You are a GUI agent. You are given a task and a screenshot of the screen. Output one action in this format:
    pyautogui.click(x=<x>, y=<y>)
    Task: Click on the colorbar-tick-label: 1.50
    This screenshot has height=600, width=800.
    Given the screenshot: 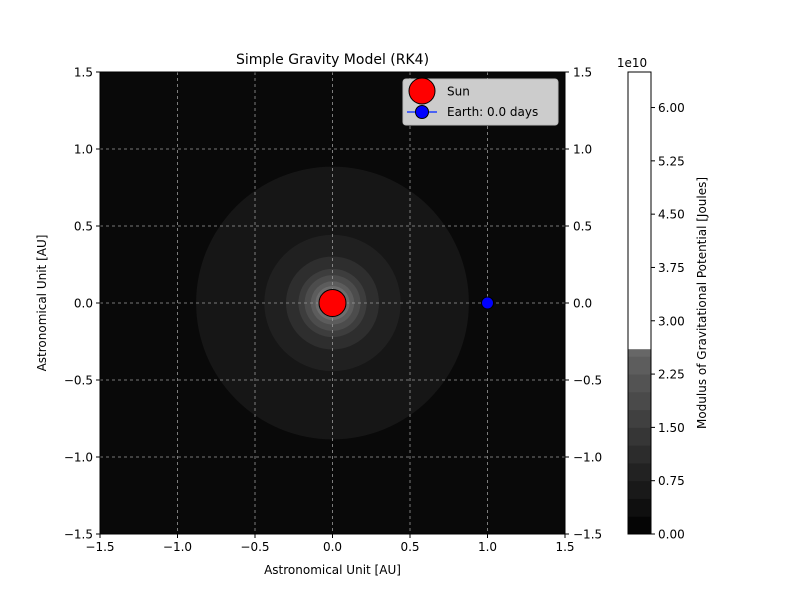 What is the action you would take?
    pyautogui.click(x=671, y=428)
    